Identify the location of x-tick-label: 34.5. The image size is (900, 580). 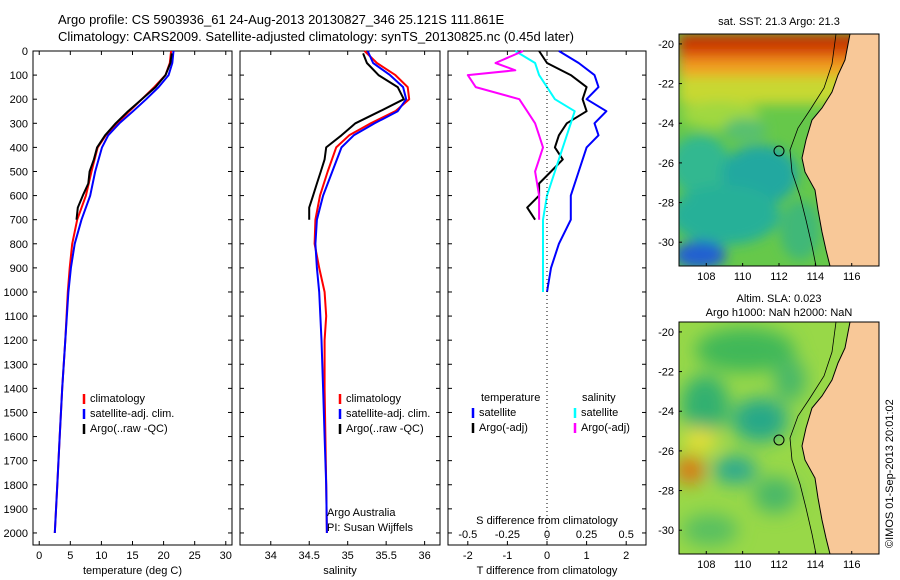
(309, 556).